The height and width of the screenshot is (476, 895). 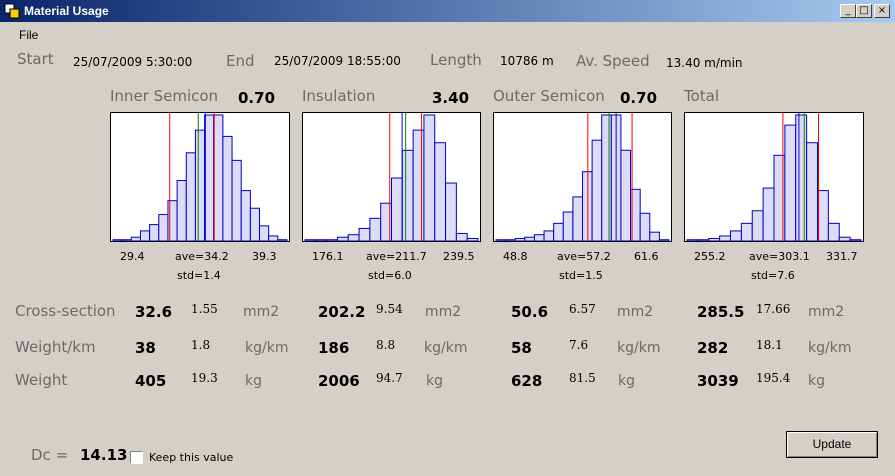 I want to click on axis-min-label: 255.2, so click(x=710, y=256).